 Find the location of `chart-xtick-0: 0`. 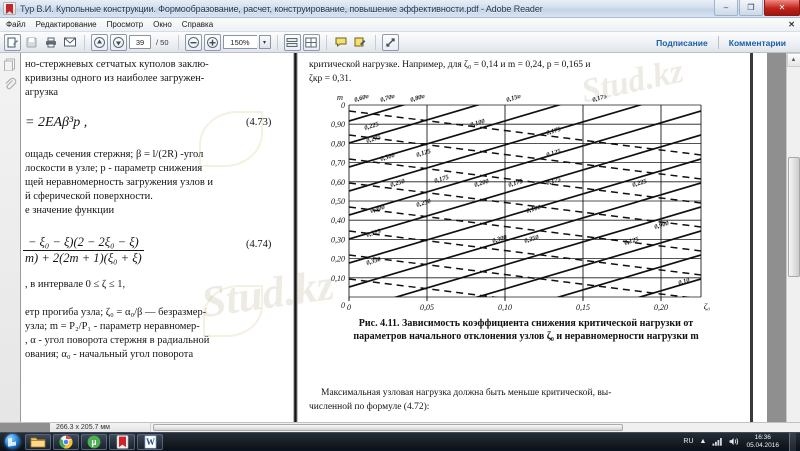

chart-xtick-0: 0 is located at coordinates (349, 307).